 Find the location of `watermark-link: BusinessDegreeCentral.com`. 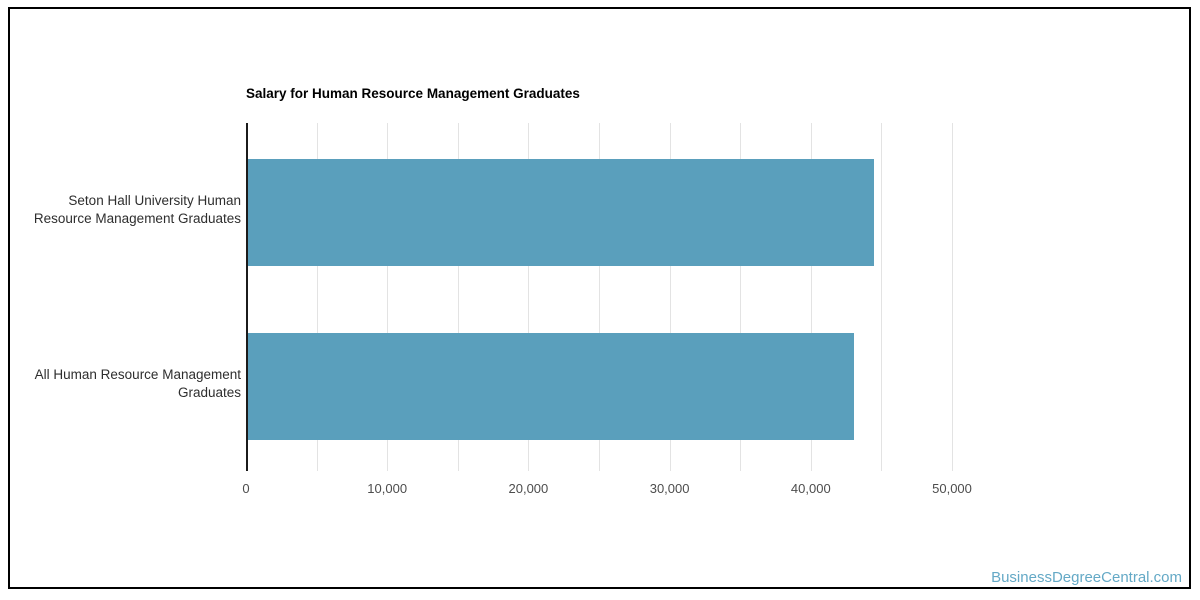

watermark-link: BusinessDegreeCentral.com is located at coordinates (1086, 577).